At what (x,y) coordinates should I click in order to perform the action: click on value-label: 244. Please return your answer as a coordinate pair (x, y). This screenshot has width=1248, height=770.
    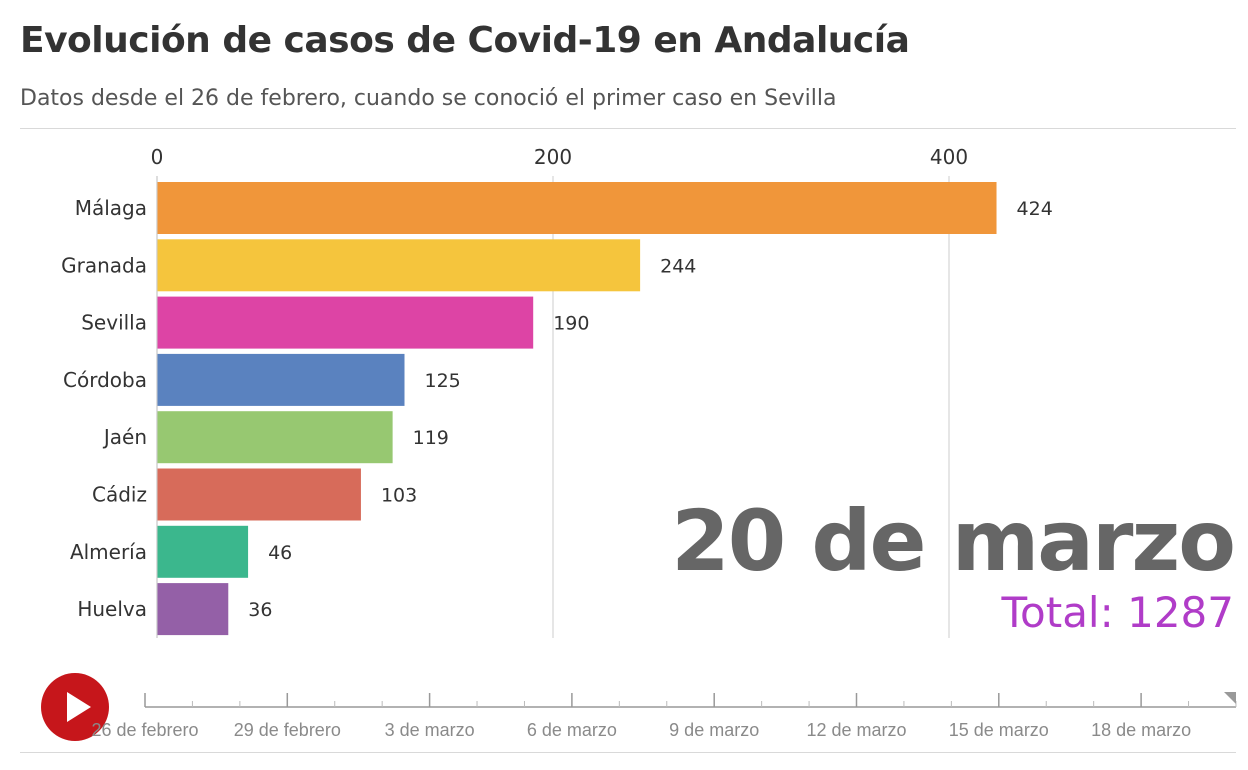
    Looking at the image, I should click on (678, 266).